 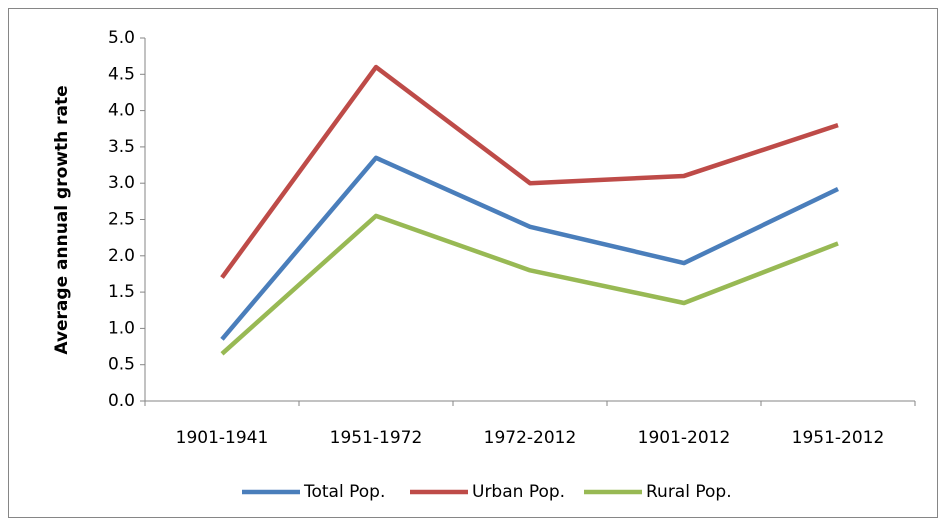 What do you see at coordinates (121, 74) in the screenshot?
I see `y-tick-label: 4.5` at bounding box center [121, 74].